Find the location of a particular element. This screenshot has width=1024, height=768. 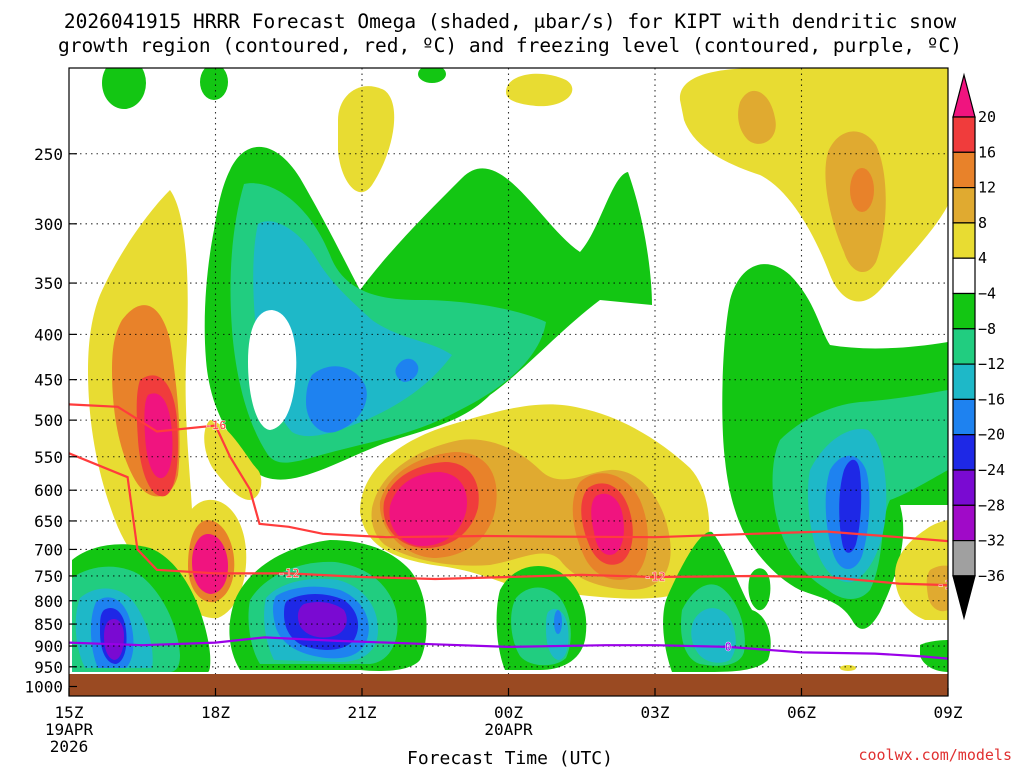

colorbar-label: 4 is located at coordinates (982, 258).